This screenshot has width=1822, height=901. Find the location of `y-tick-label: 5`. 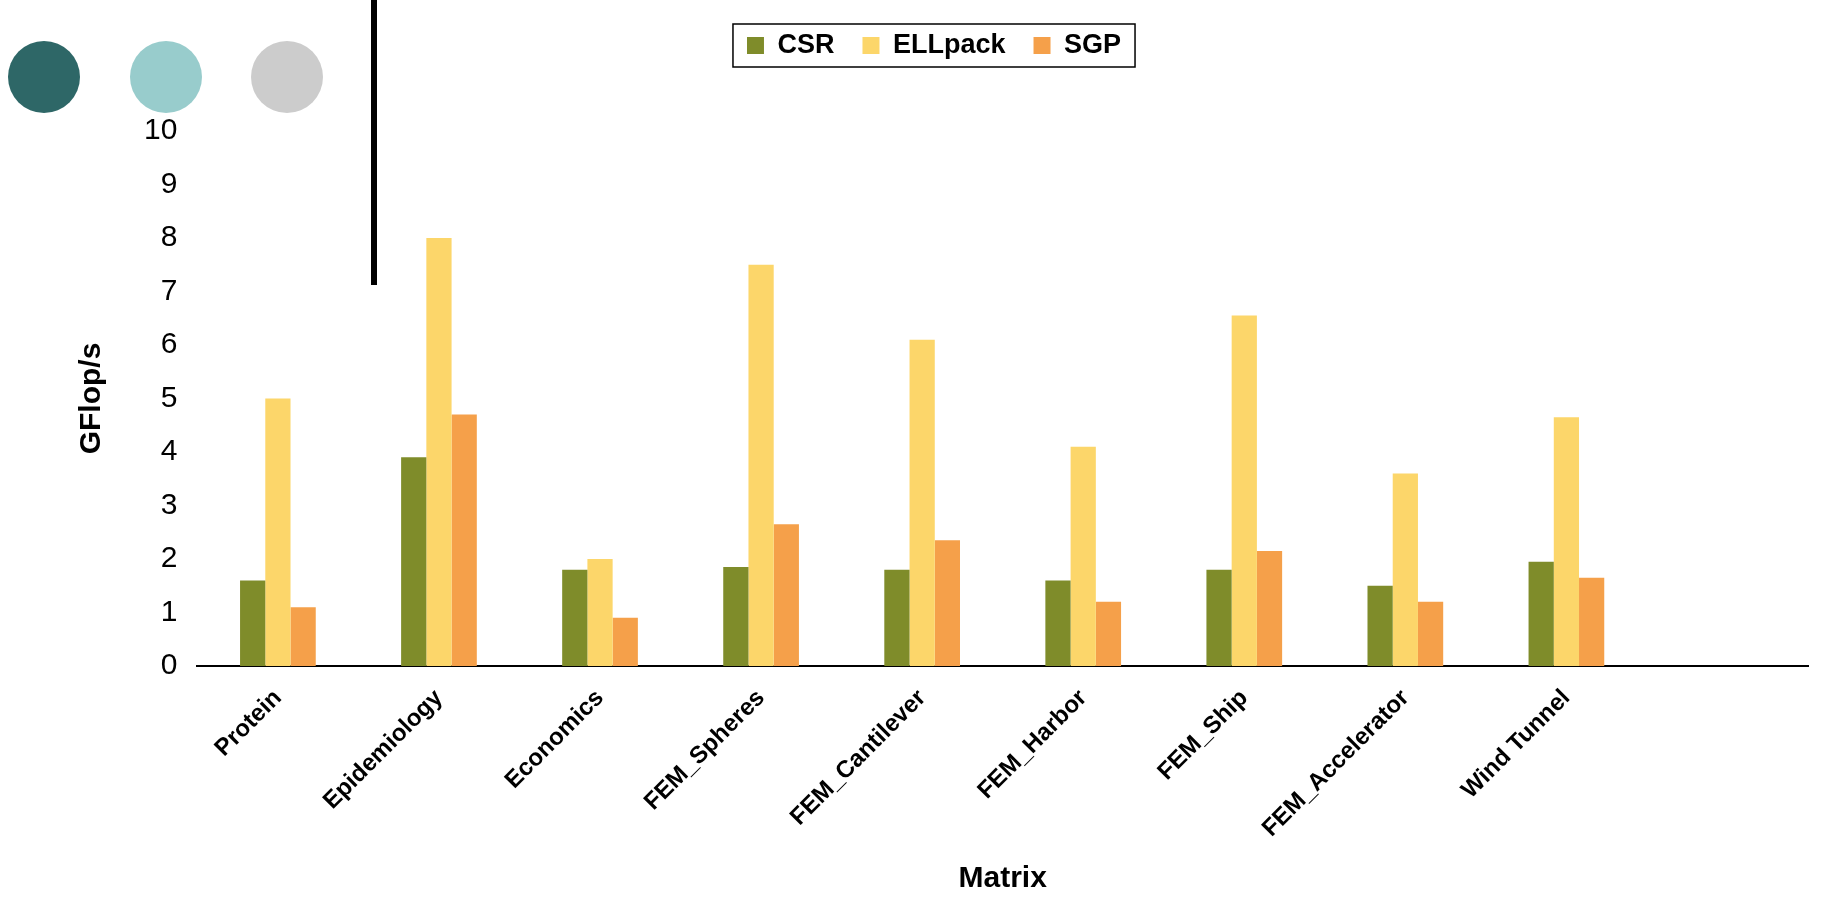

y-tick-label: 5 is located at coordinates (169, 396).